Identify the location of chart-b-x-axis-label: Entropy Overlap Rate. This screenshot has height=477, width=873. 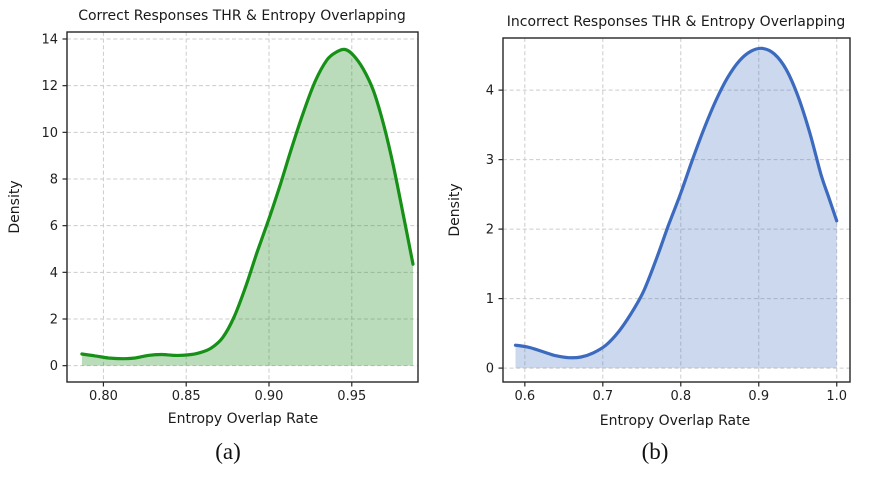
(675, 421).